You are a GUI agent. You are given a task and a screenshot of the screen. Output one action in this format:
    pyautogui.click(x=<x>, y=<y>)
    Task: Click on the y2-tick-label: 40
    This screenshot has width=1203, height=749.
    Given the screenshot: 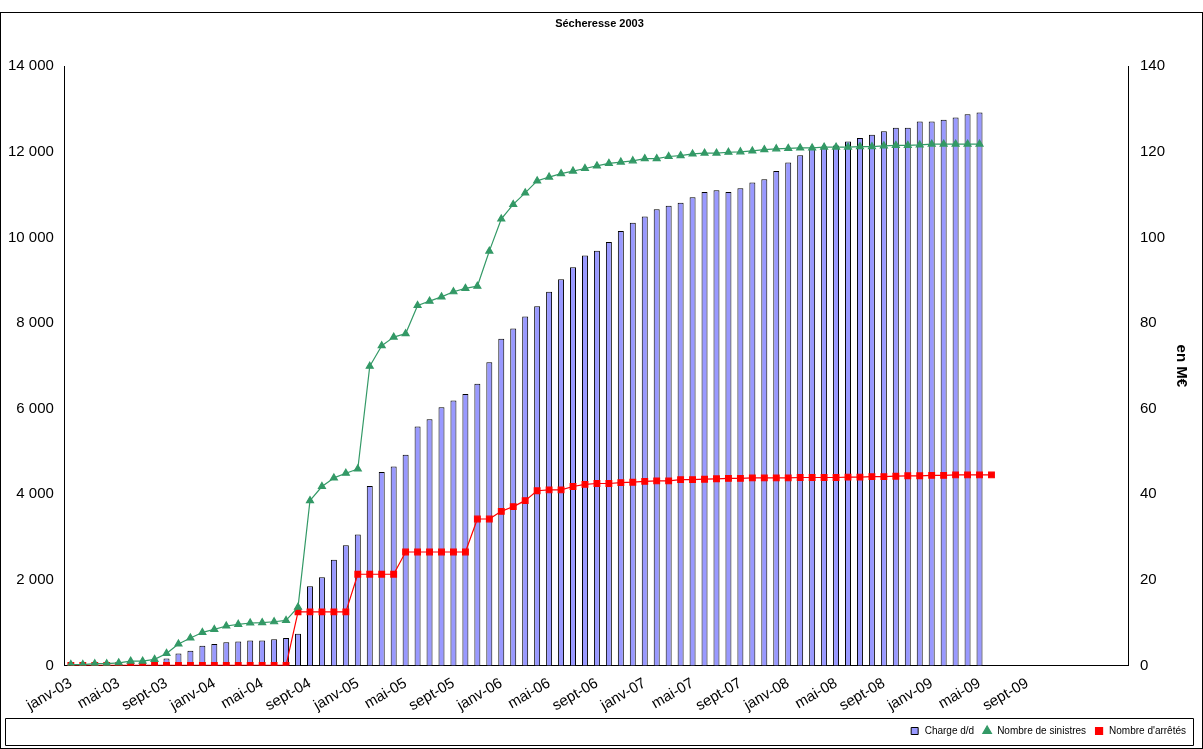 What is the action you would take?
    pyautogui.click(x=1148, y=493)
    